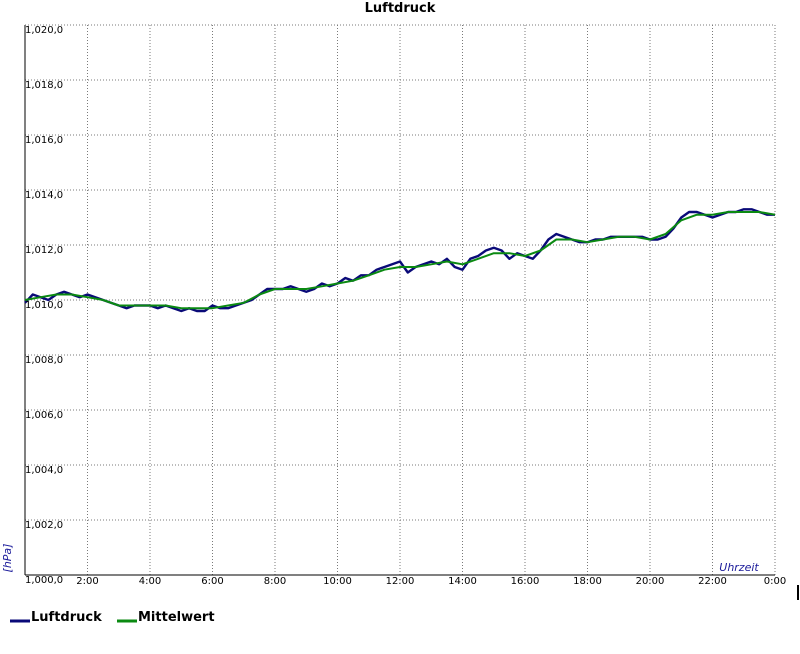  What do you see at coordinates (275, 581) in the screenshot?
I see `x-tick-label: 8:00` at bounding box center [275, 581].